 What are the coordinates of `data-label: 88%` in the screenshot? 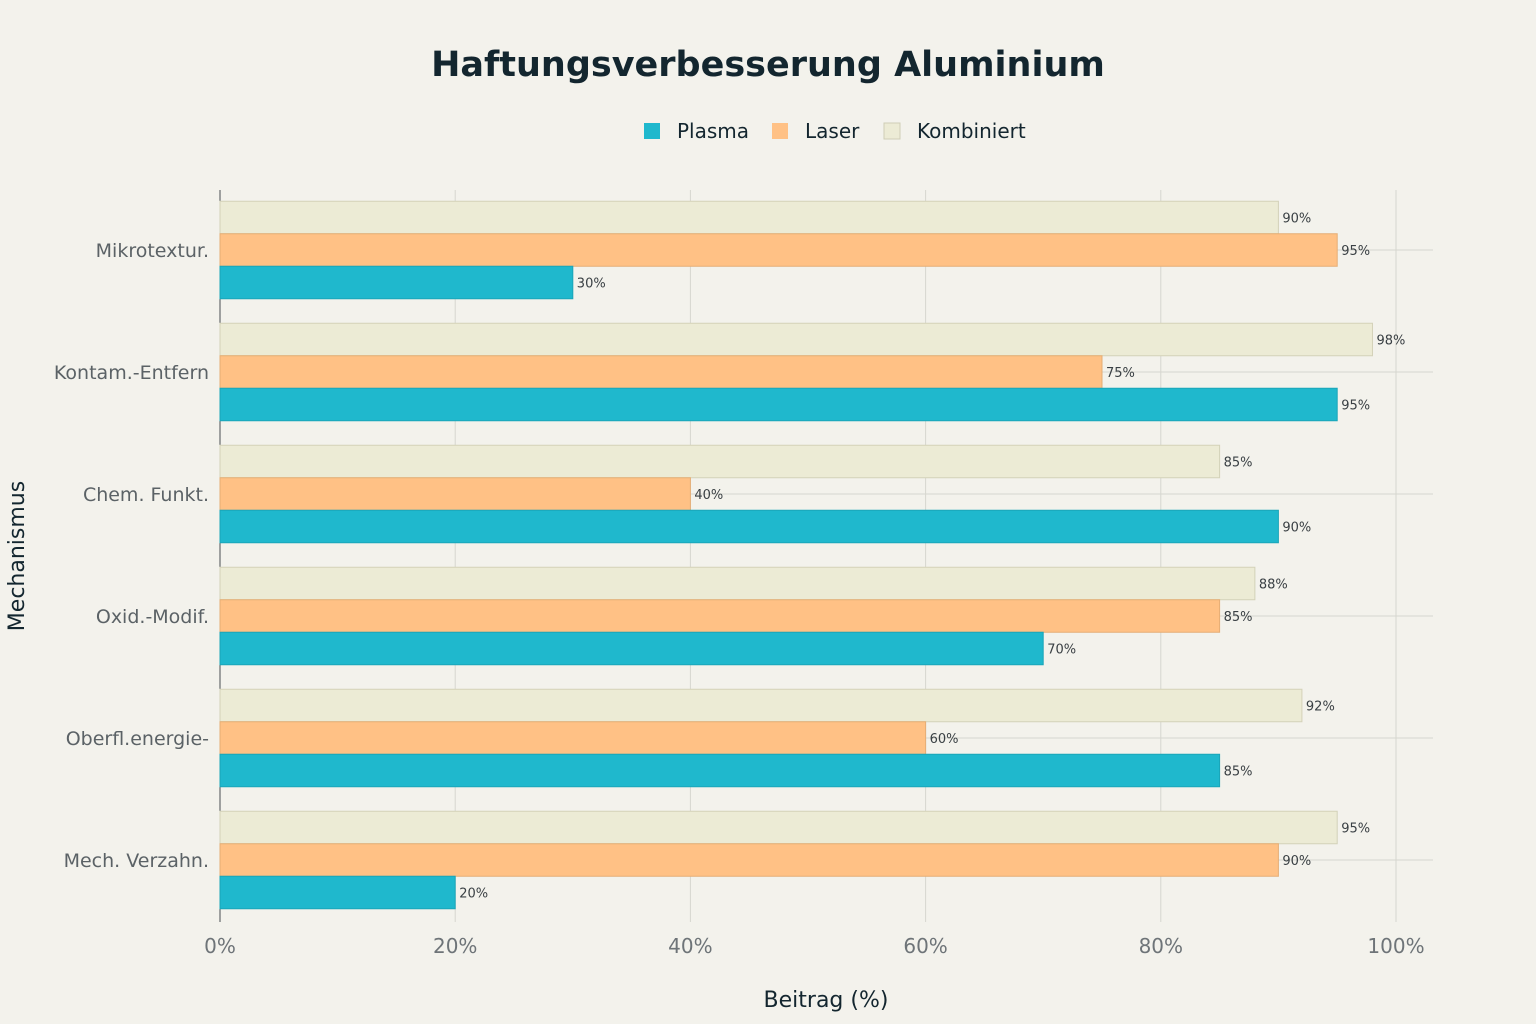 It's located at (1273, 585).